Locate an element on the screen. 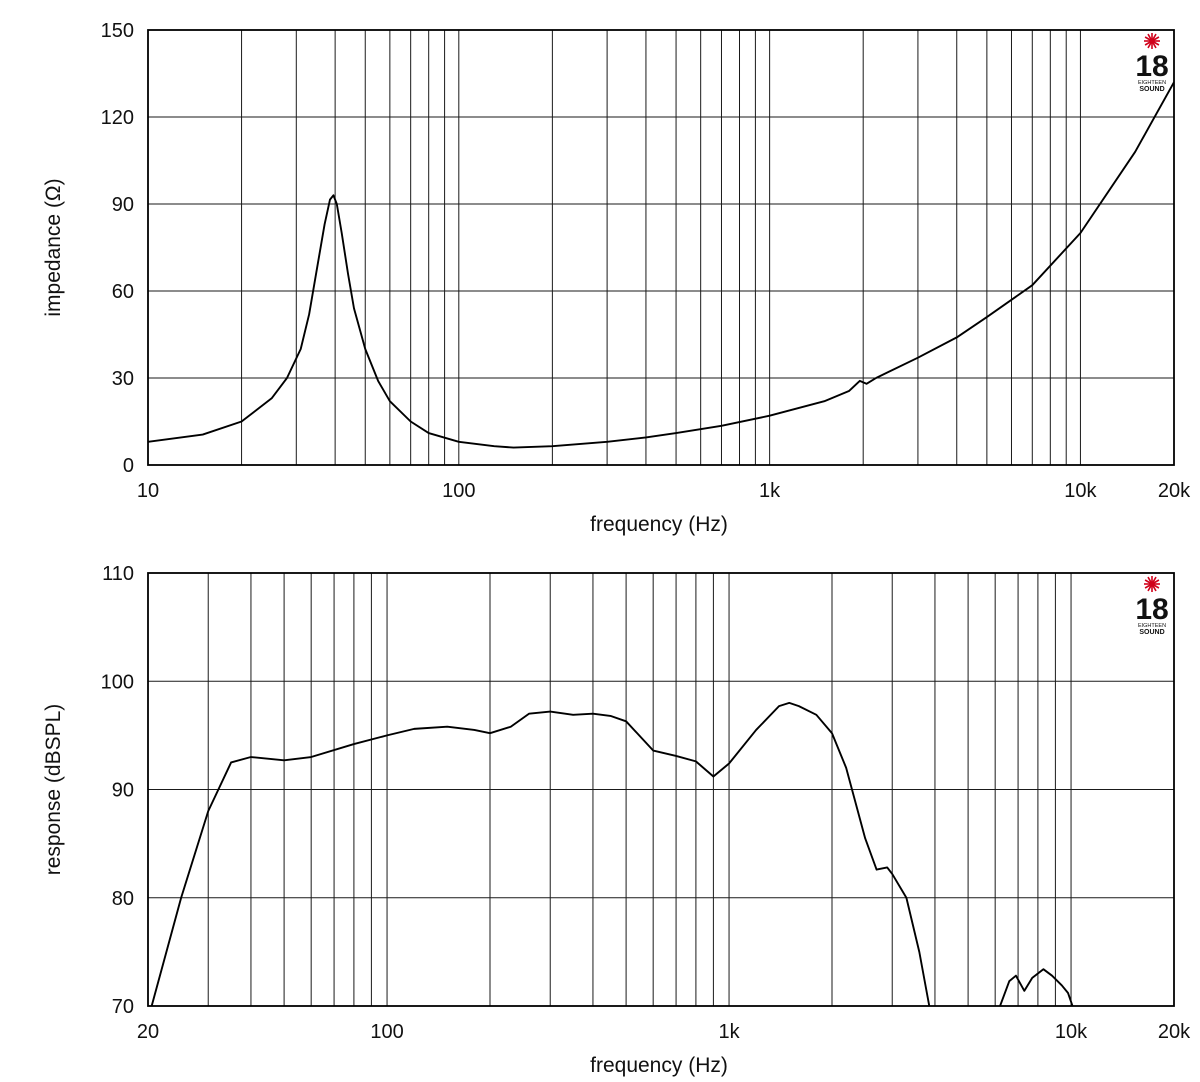 Image resolution: width=1200 pixels, height=1082 pixels. series-line is located at coordinates (1036, 987).